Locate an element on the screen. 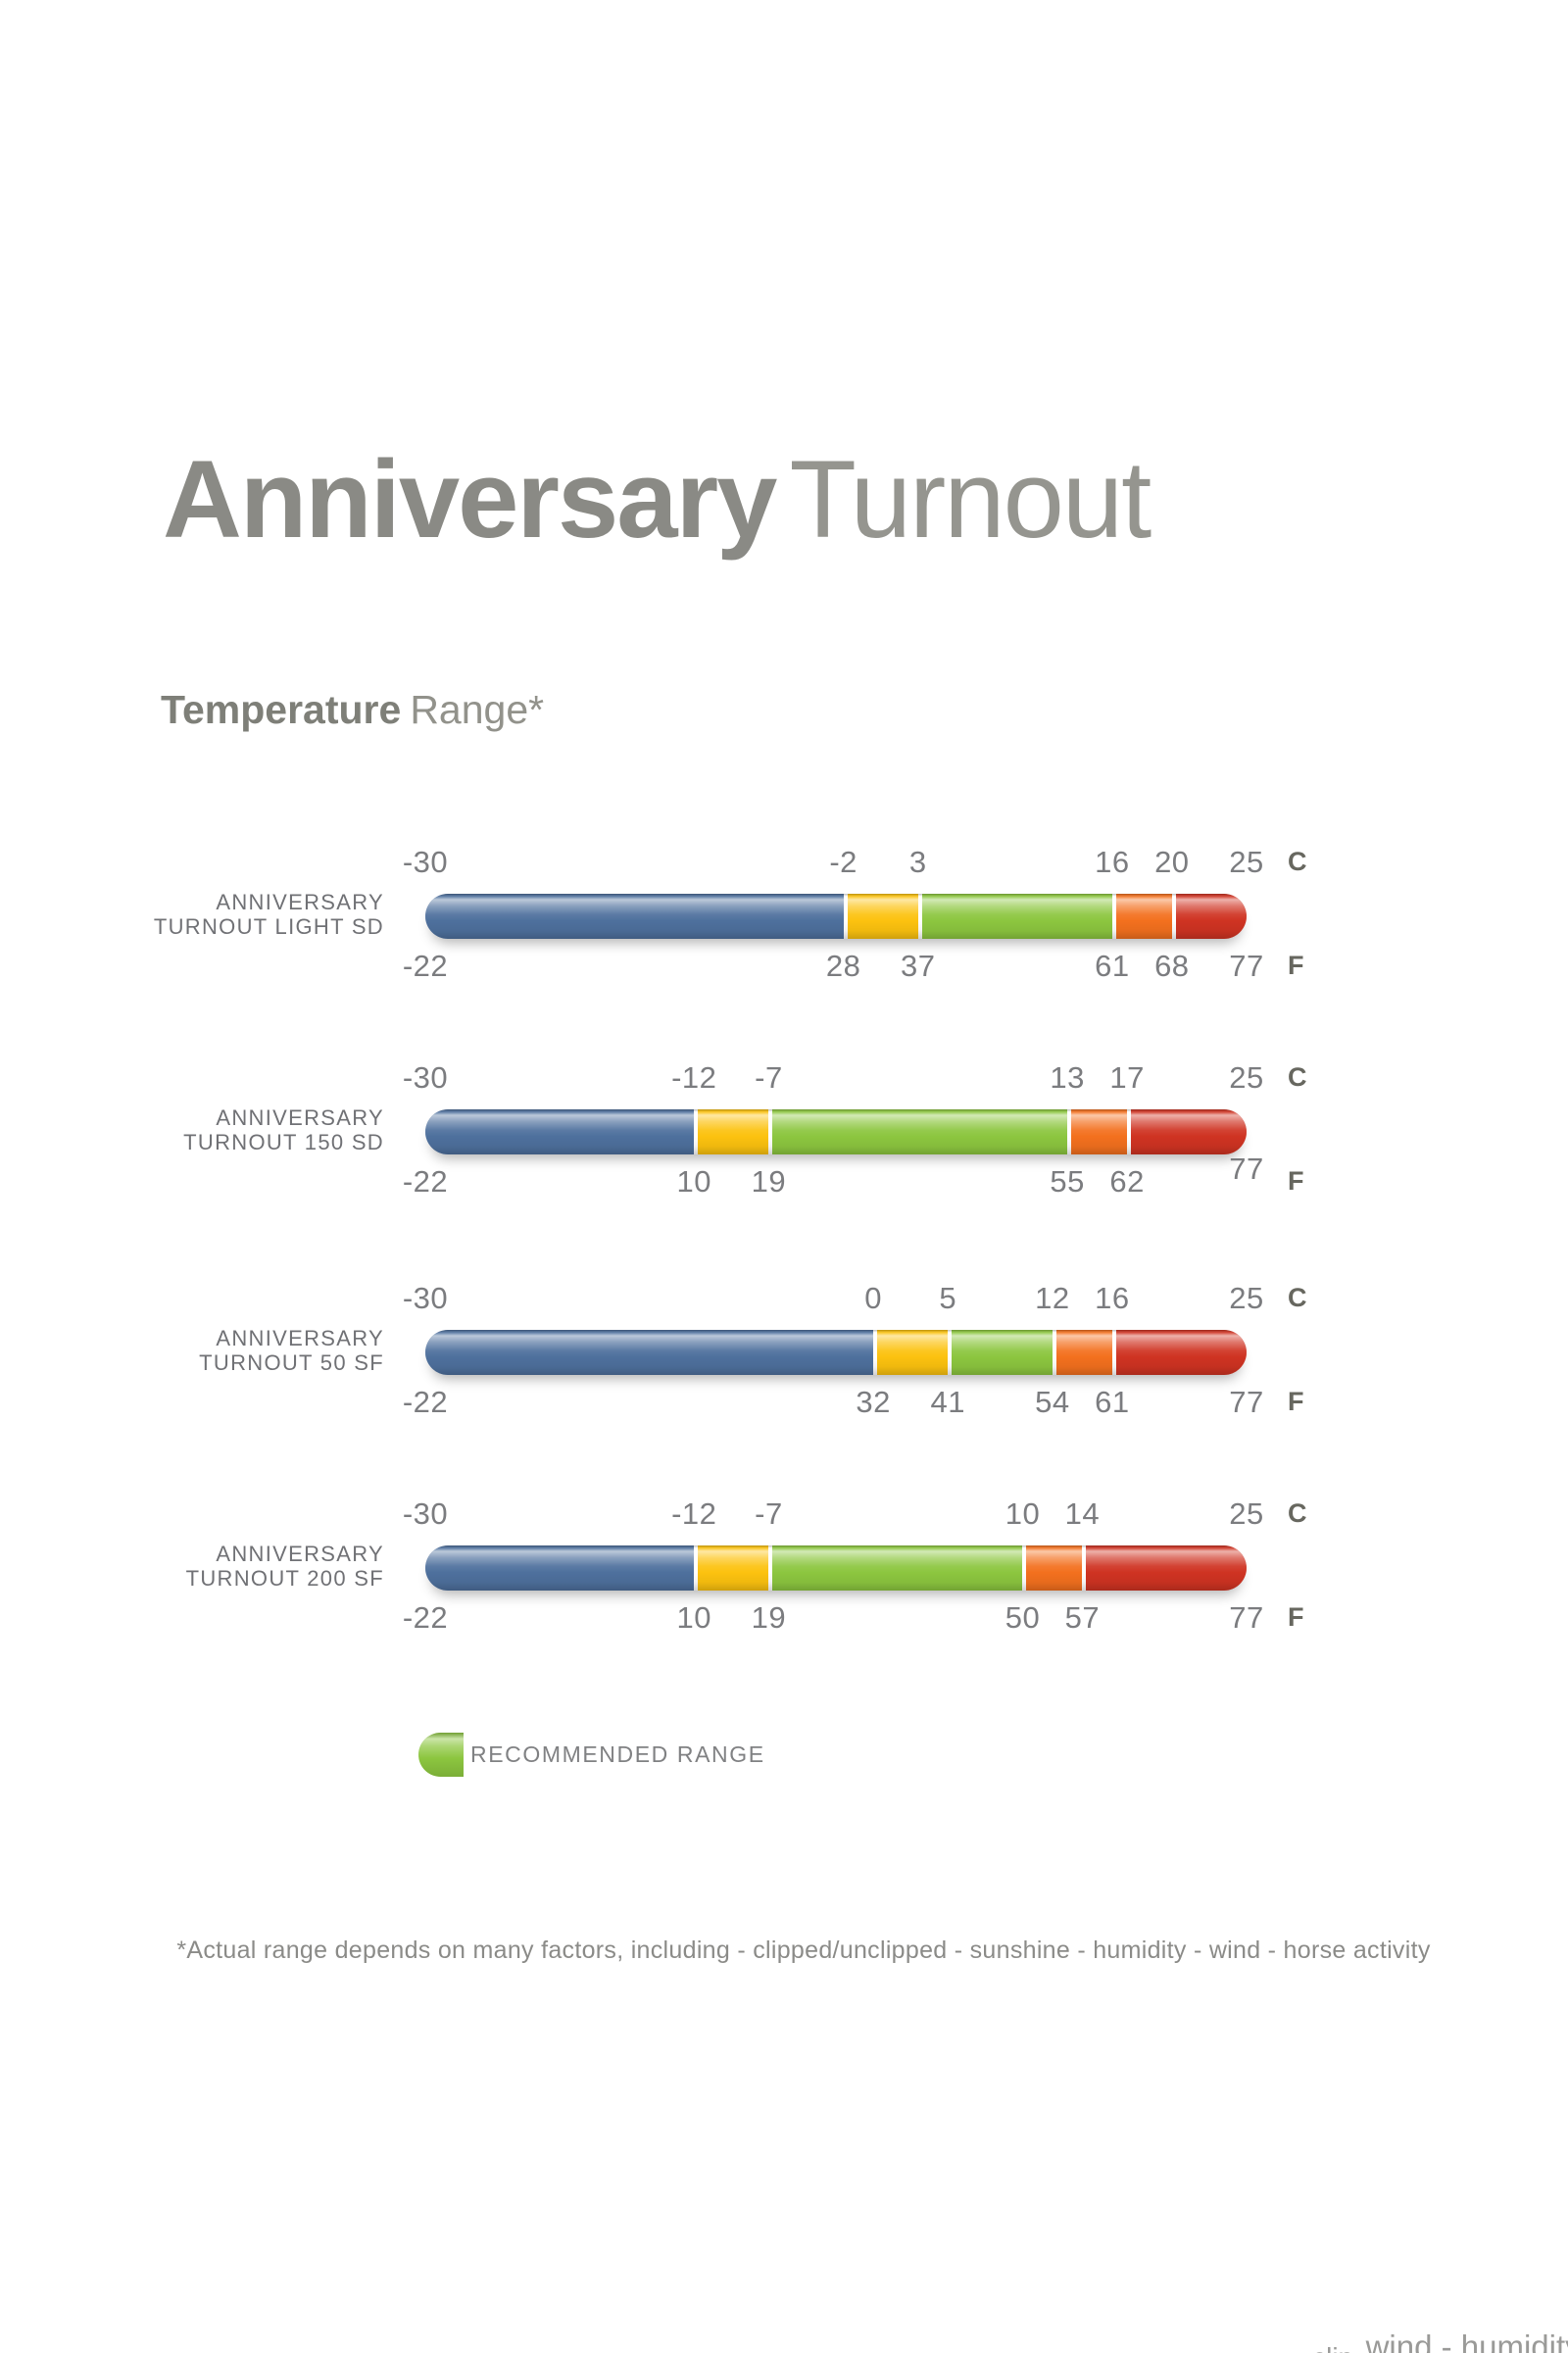 The image size is (1568, 2353). cutoff-text-fragment: - clip wind - humidity - is located at coordinates (1432, 2339).